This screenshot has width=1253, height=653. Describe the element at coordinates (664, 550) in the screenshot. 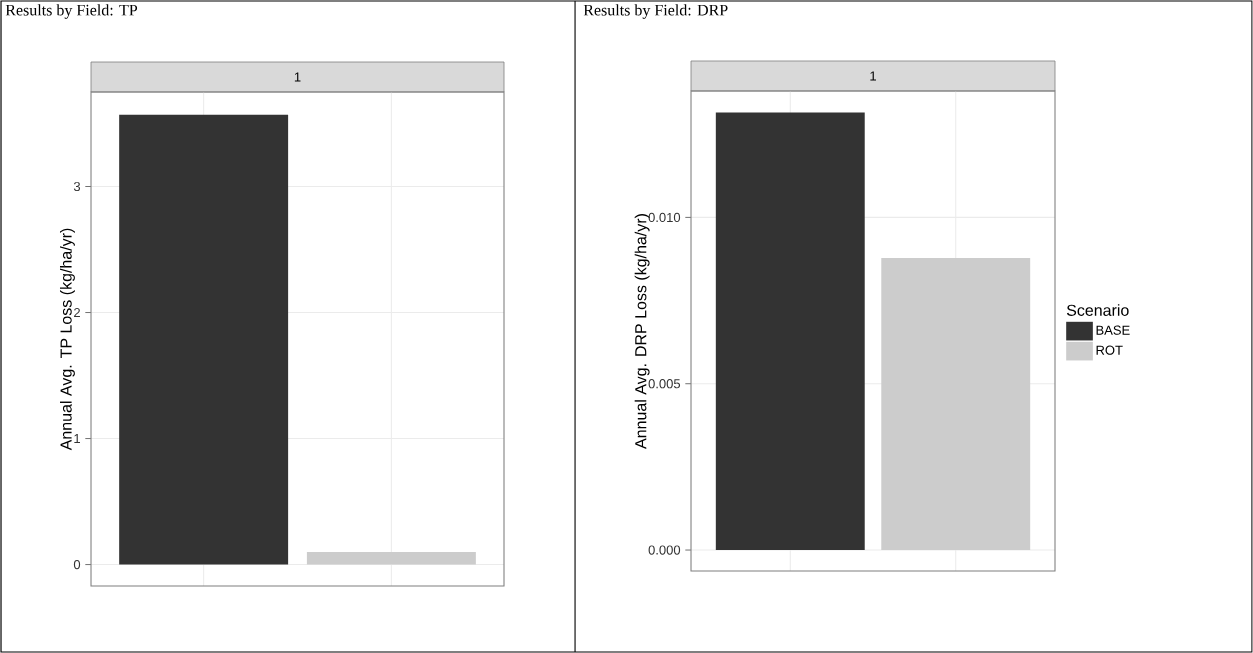

I see `y-tick-label: 0.000` at that location.